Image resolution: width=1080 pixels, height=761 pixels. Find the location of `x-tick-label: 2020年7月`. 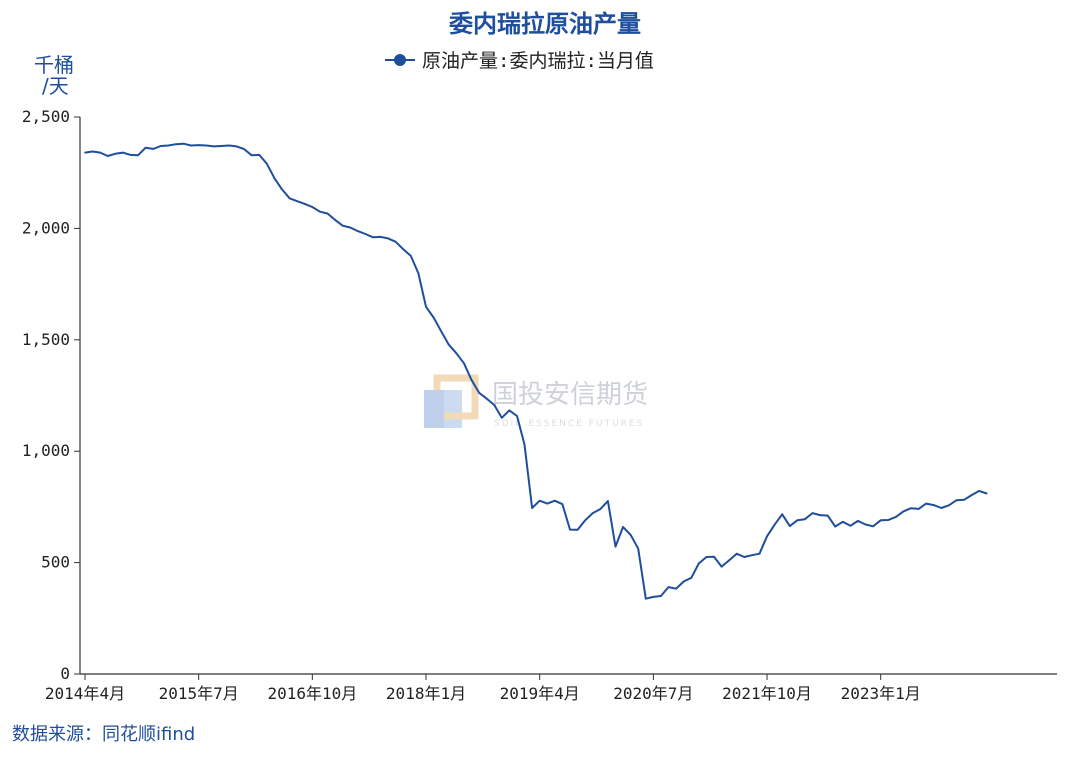

x-tick-label: 2020年7月 is located at coordinates (653, 693).